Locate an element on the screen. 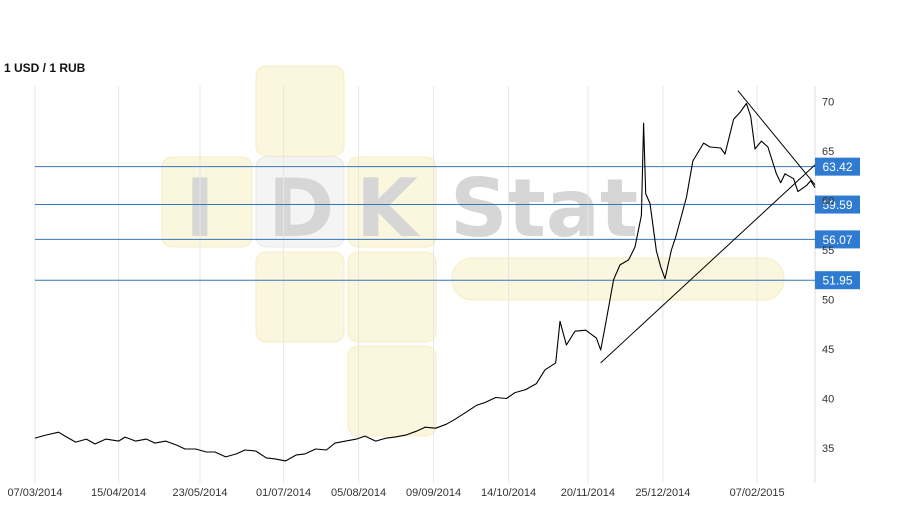  watermark-letter: K is located at coordinates (388, 208).